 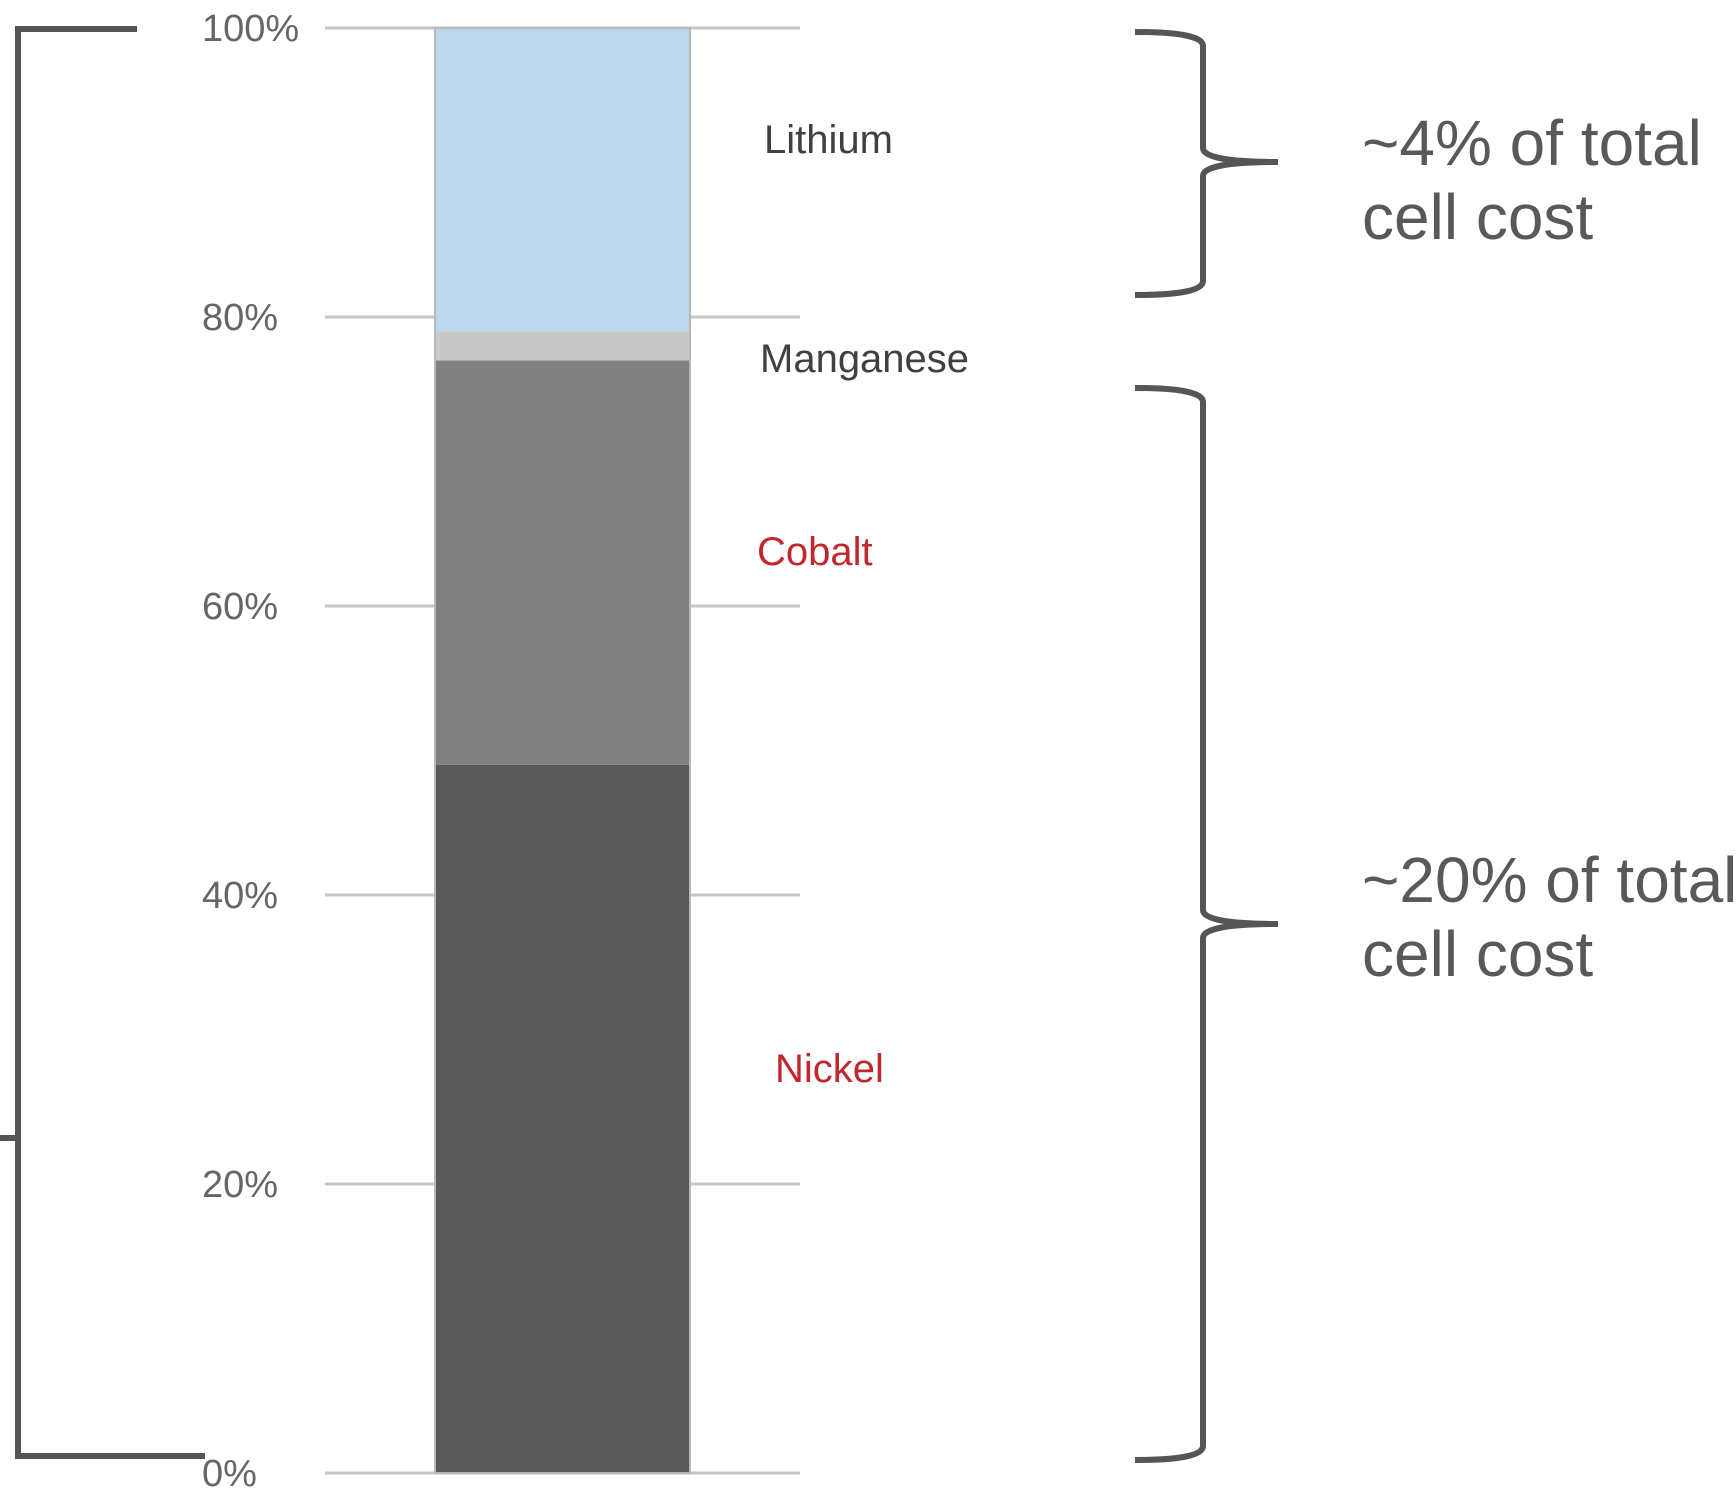 I want to click on y-tick-label: 60%, so click(x=240, y=607).